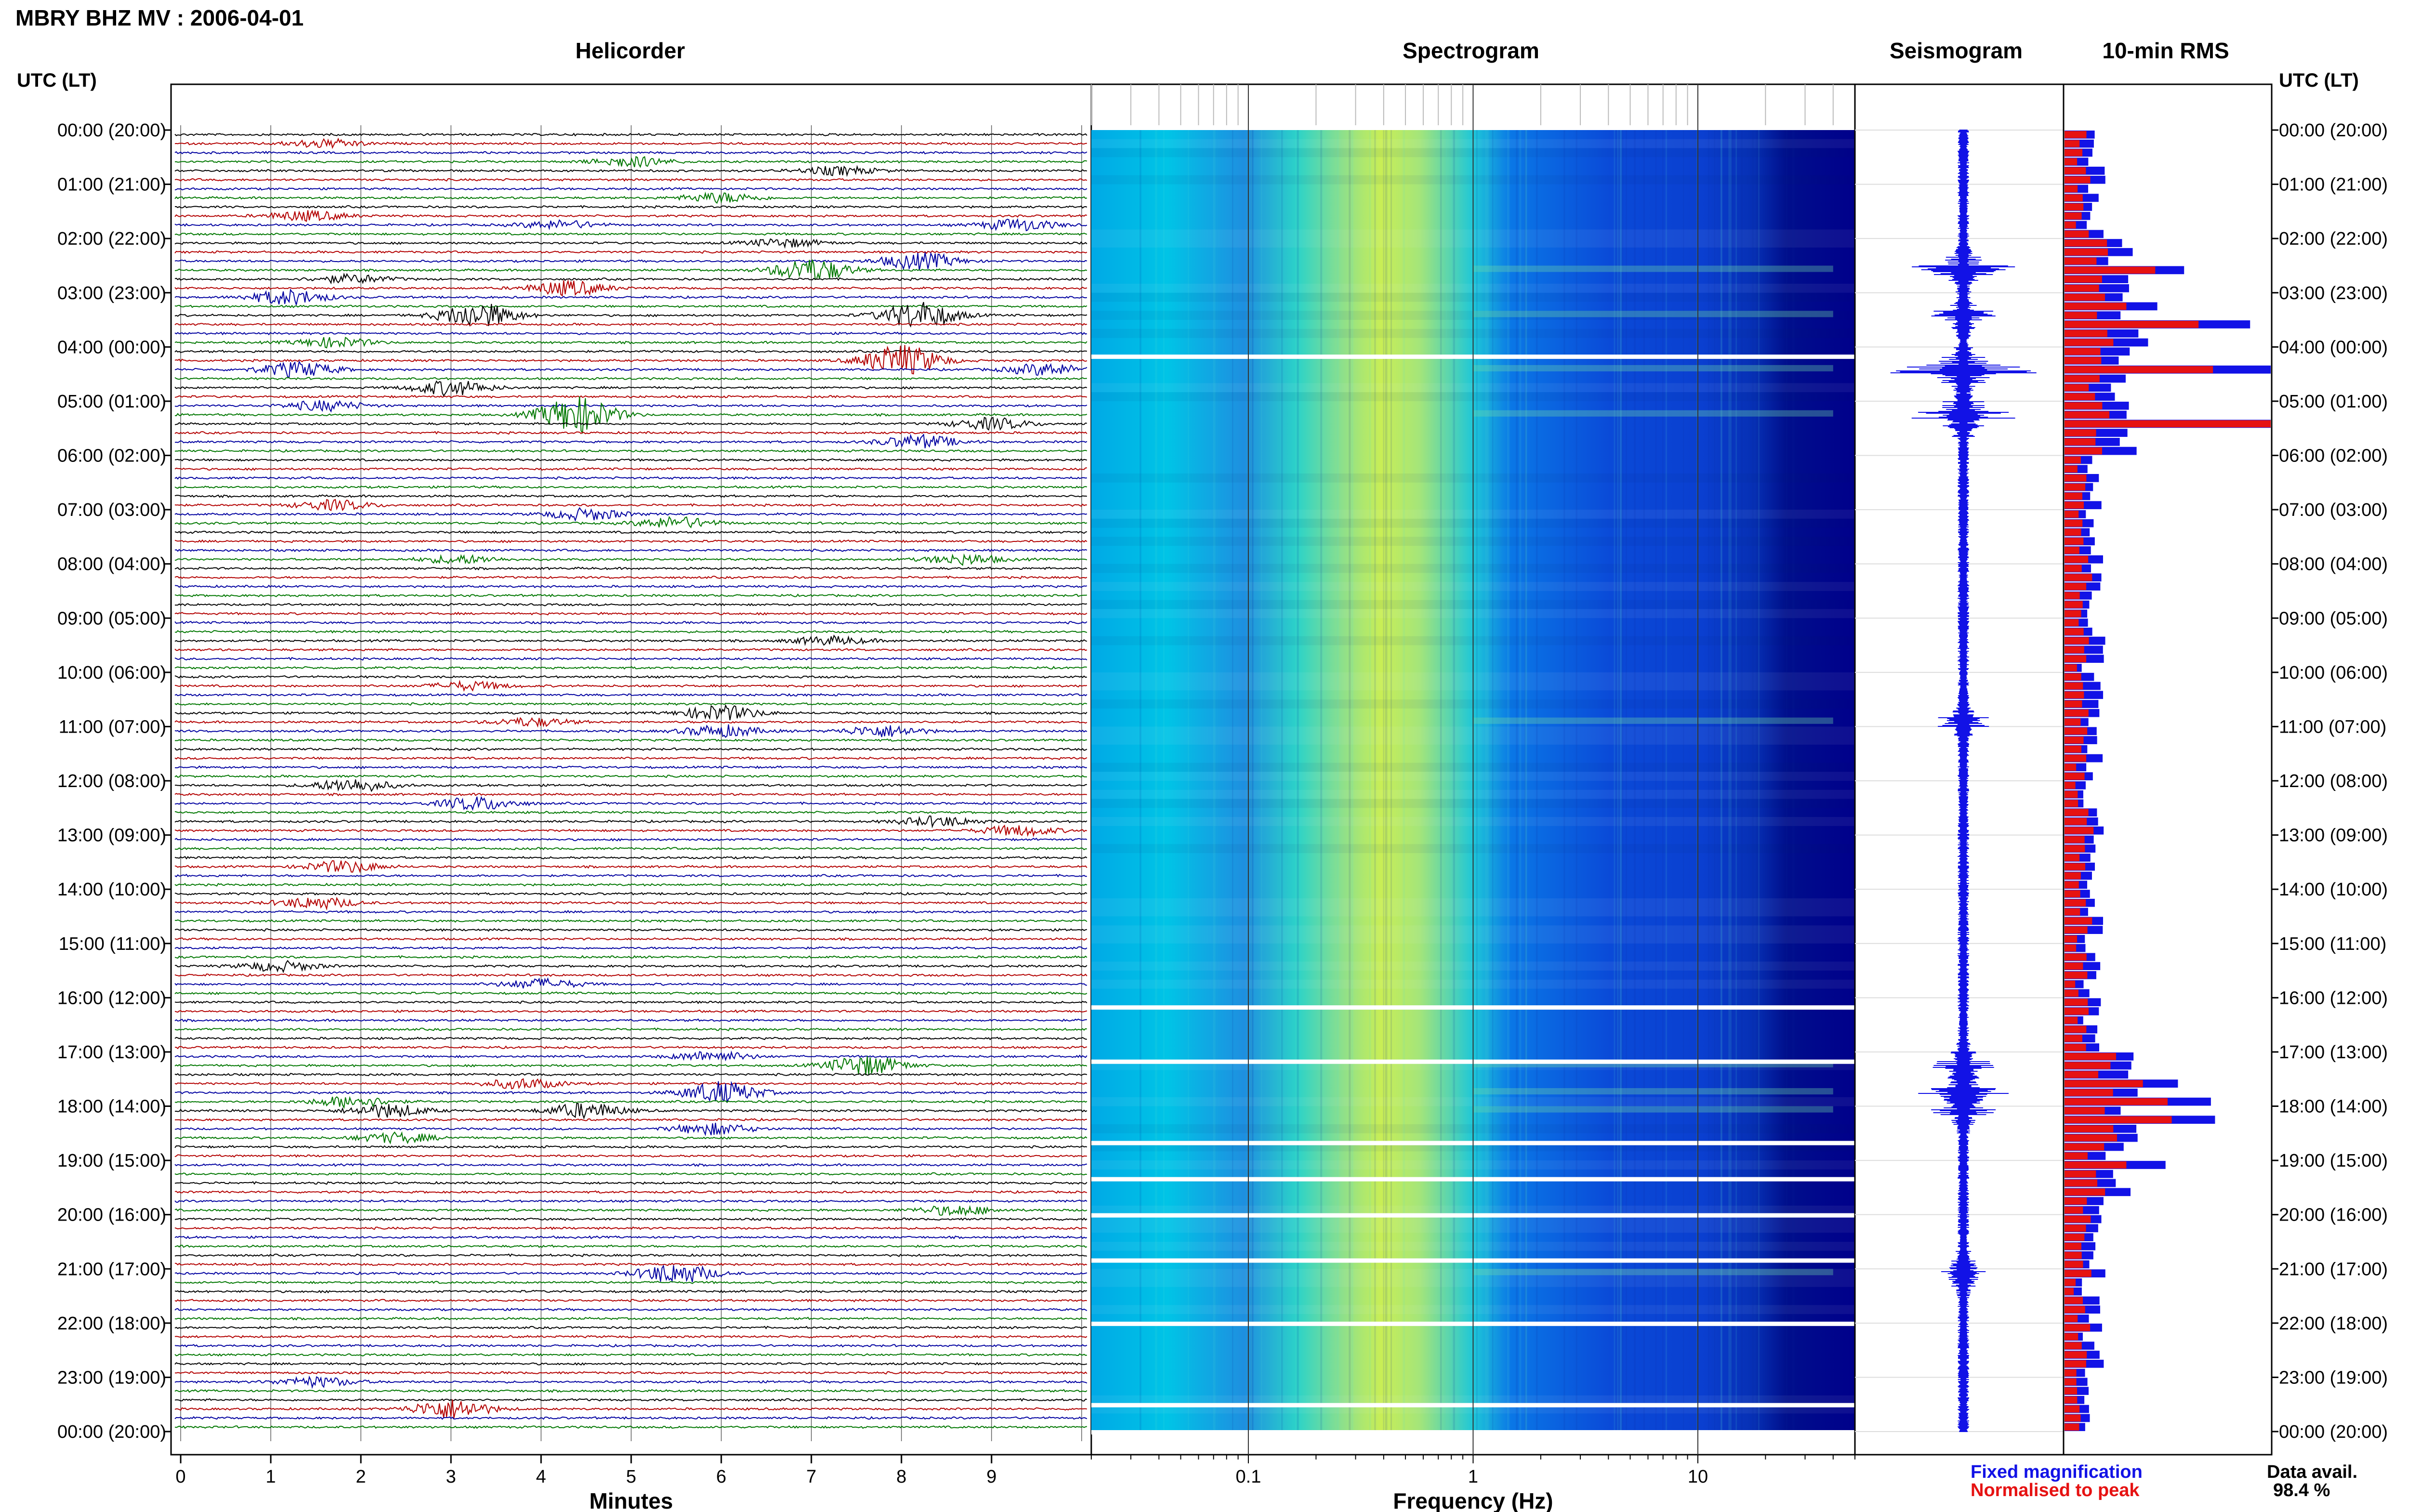  What do you see at coordinates (1698, 1477) in the screenshot?
I see `spectrogram-x-tick-label: 10` at bounding box center [1698, 1477].